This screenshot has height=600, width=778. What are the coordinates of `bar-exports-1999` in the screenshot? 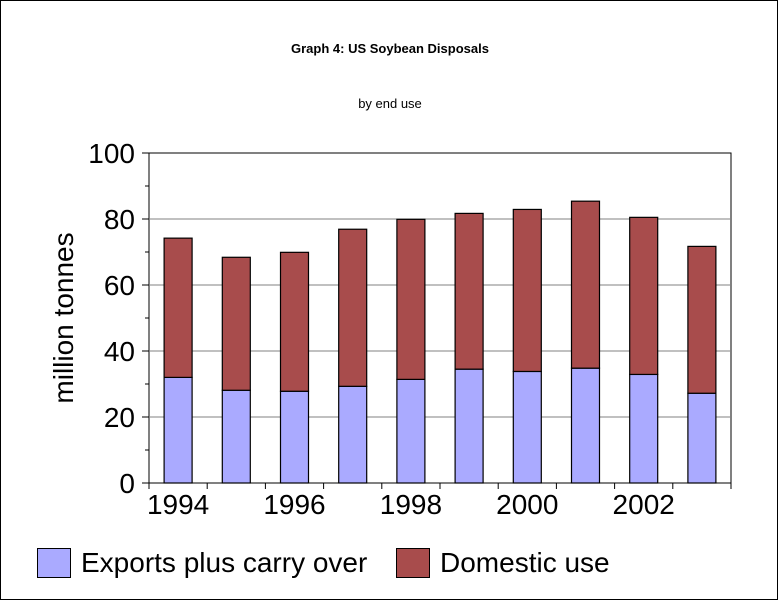 It's located at (469, 426).